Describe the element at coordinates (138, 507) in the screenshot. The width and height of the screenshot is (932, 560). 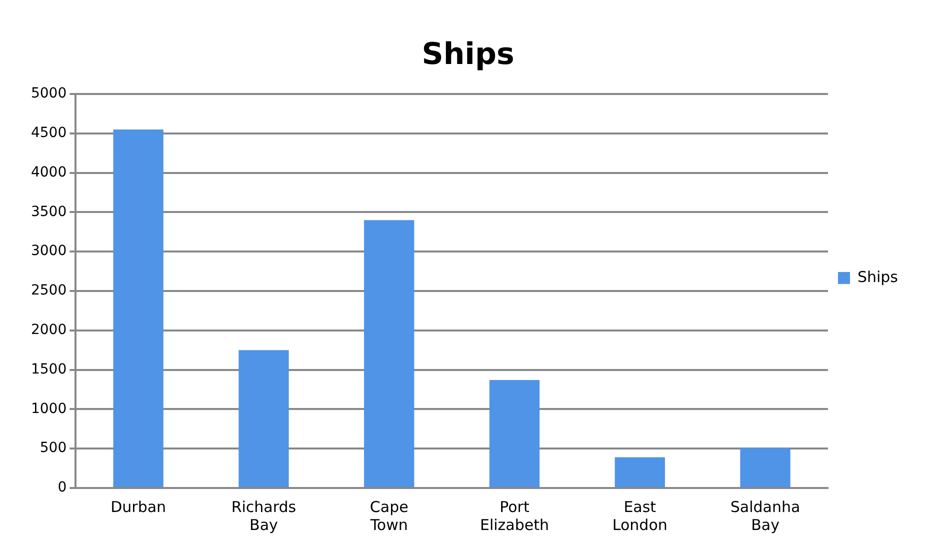
I see `x-tick-label: Durban` at that location.